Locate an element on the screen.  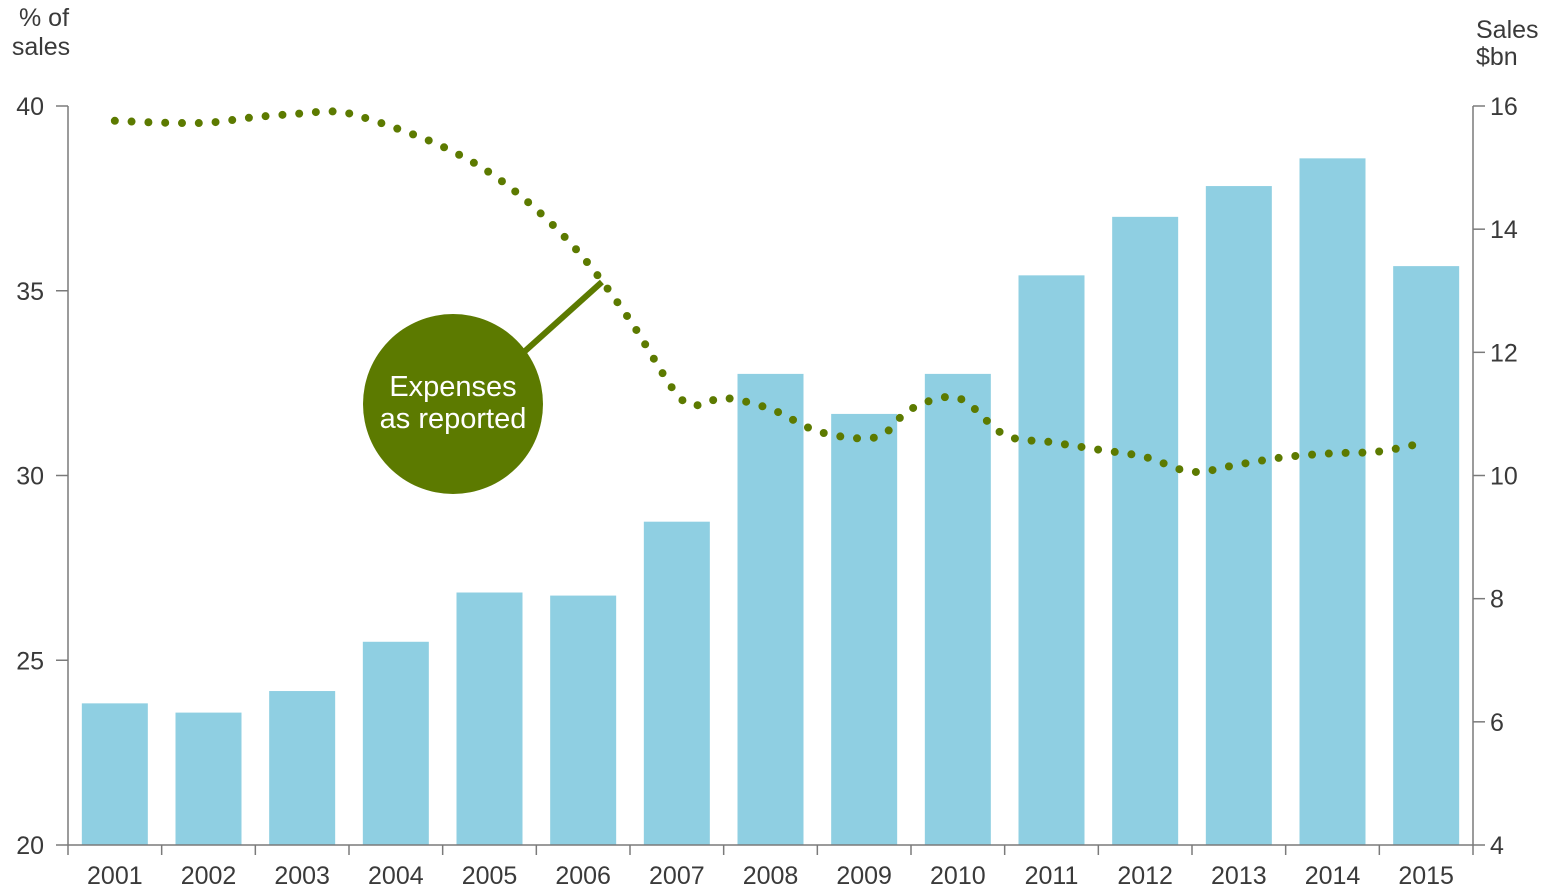
annotation-line1: Expenses is located at coordinates (452, 387).